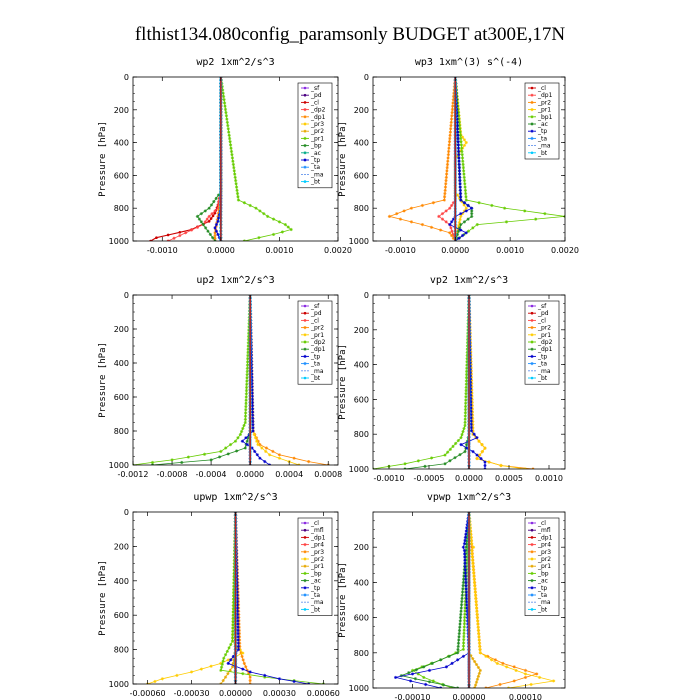  Describe the element at coordinates (316, 95) in the screenshot. I see `plot-1-legend-label: _pd` at that location.